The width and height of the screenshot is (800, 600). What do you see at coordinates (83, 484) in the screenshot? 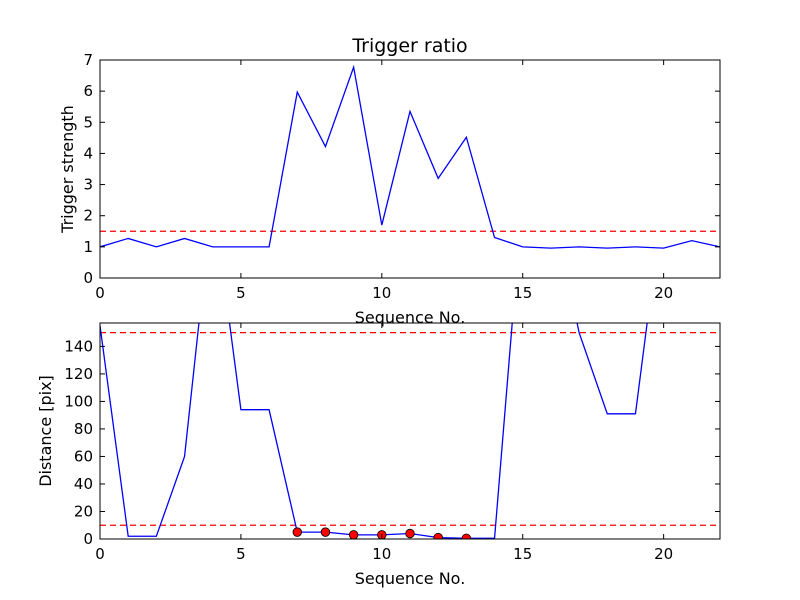
I see `y-tick-label: 40` at bounding box center [83, 484].